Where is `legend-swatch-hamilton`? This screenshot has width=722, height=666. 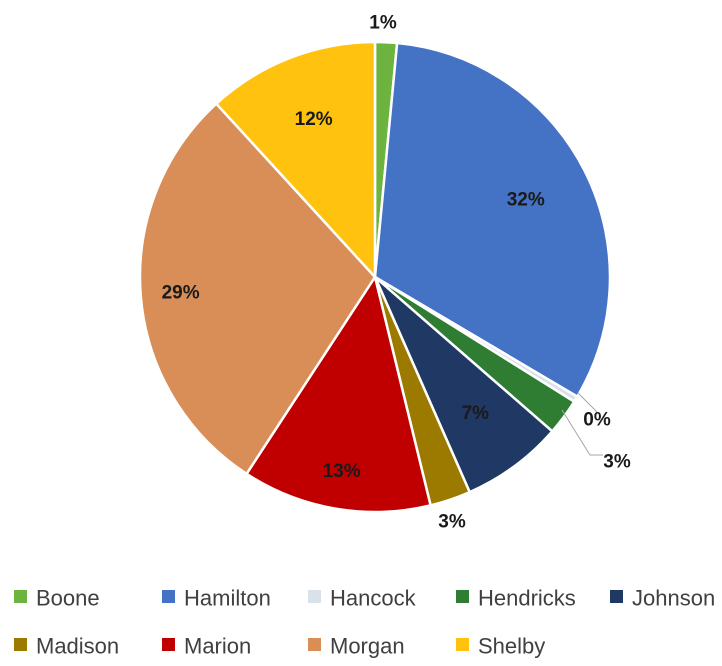 legend-swatch-hamilton is located at coordinates (168, 596).